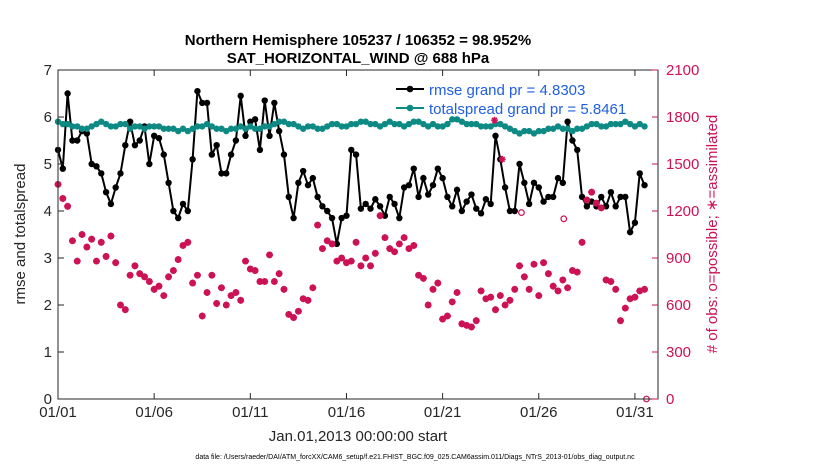  What do you see at coordinates (521, 212) in the screenshot?
I see `obs-possible-point` at bounding box center [521, 212].